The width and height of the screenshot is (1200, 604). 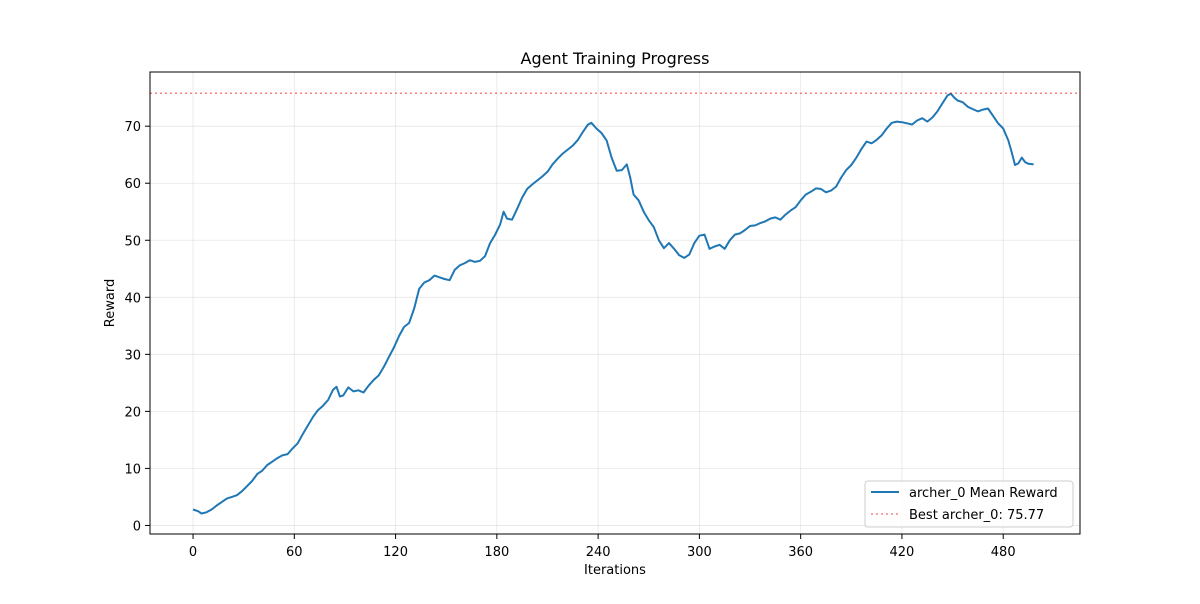 I want to click on legend-label-best-reward: Best archer_0: 75.77, so click(x=976, y=515).